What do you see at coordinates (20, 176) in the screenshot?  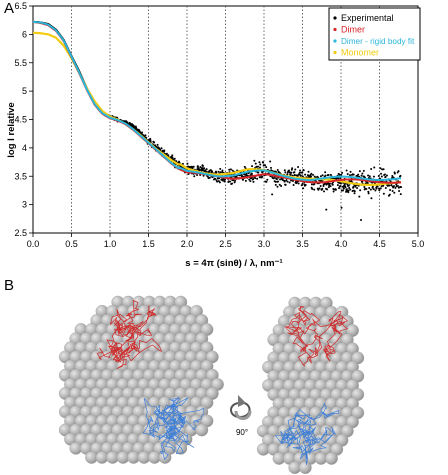 I see `y-tick-label: 3.5` at bounding box center [20, 176].